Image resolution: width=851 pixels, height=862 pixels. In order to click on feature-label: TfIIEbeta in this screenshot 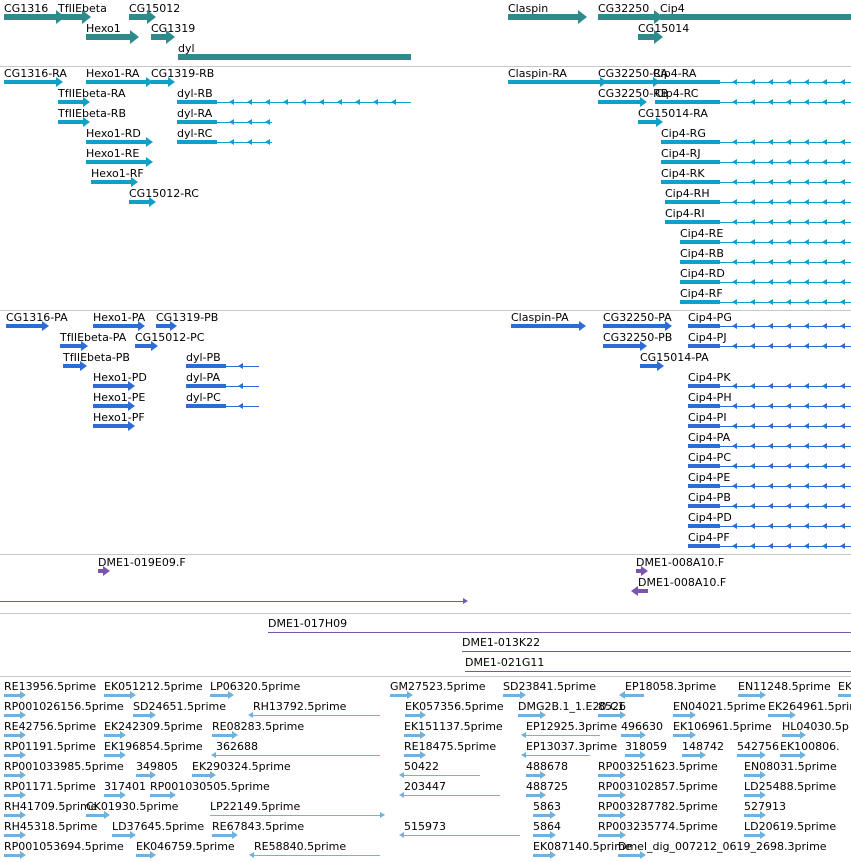, I will do `click(82, 8)`.